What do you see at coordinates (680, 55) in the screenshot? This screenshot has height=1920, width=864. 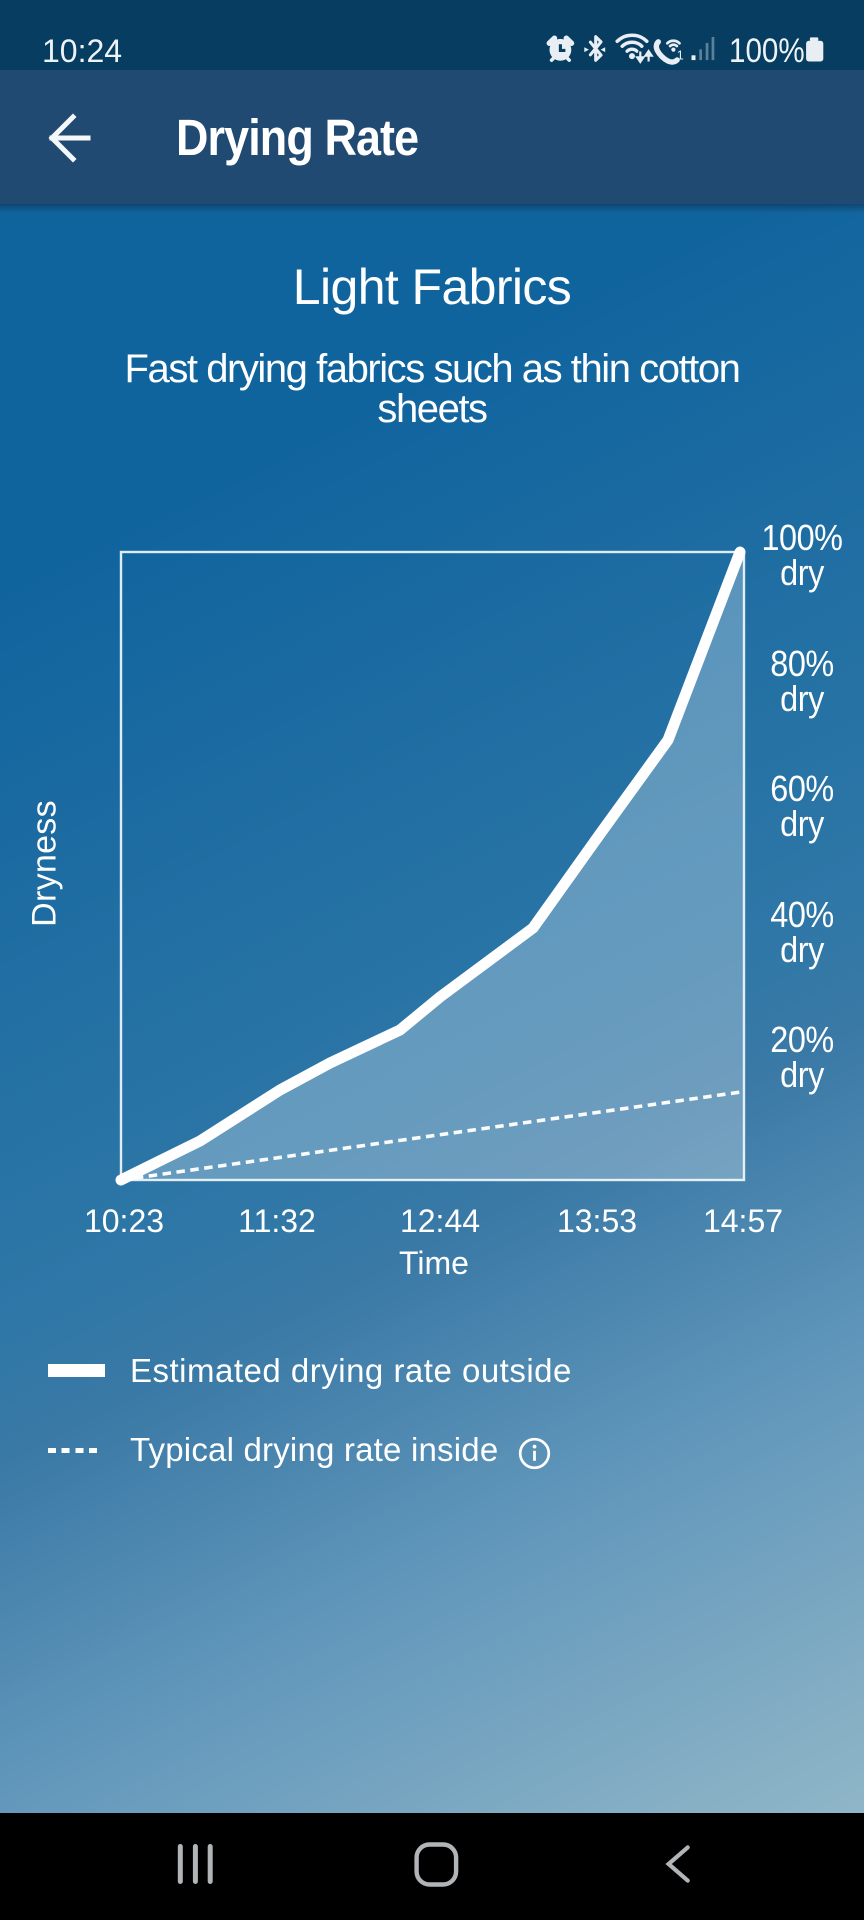 I see `svg-text: 1` at bounding box center [680, 55].